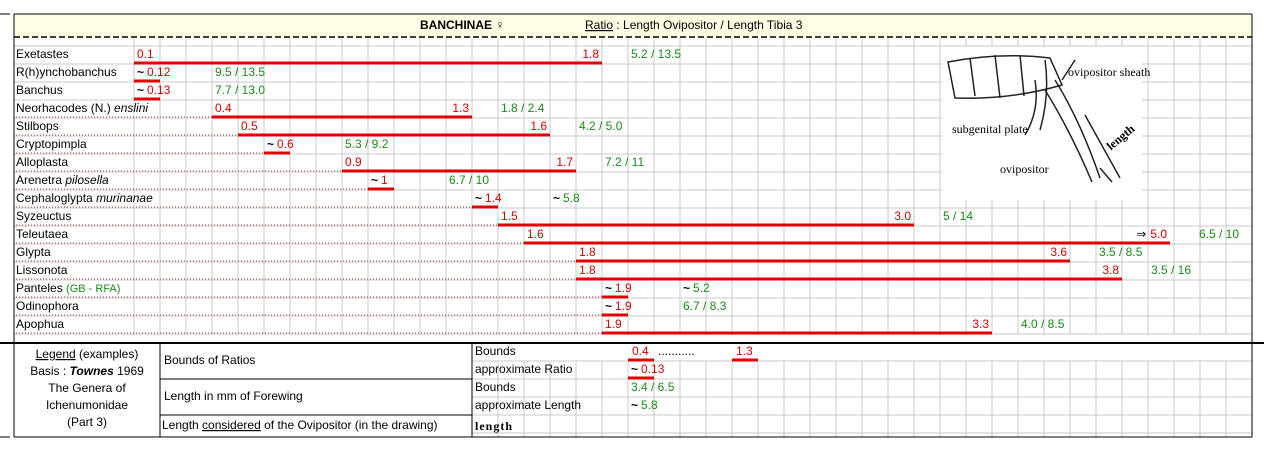  I want to click on text-part: Ratio, so click(599, 25).